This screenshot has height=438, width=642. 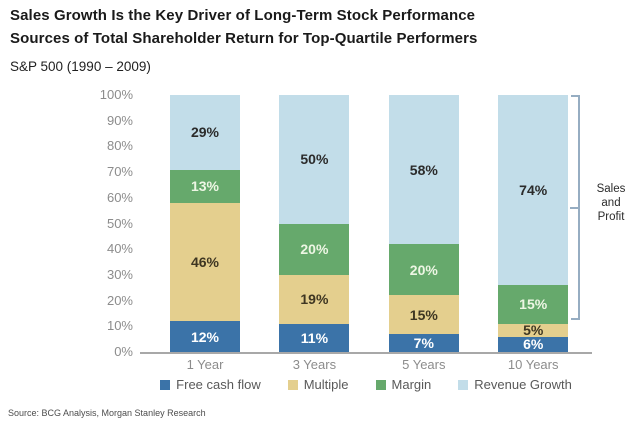 I want to click on bar-3-years: 50% 20% 19% 11%, so click(x=314, y=223).